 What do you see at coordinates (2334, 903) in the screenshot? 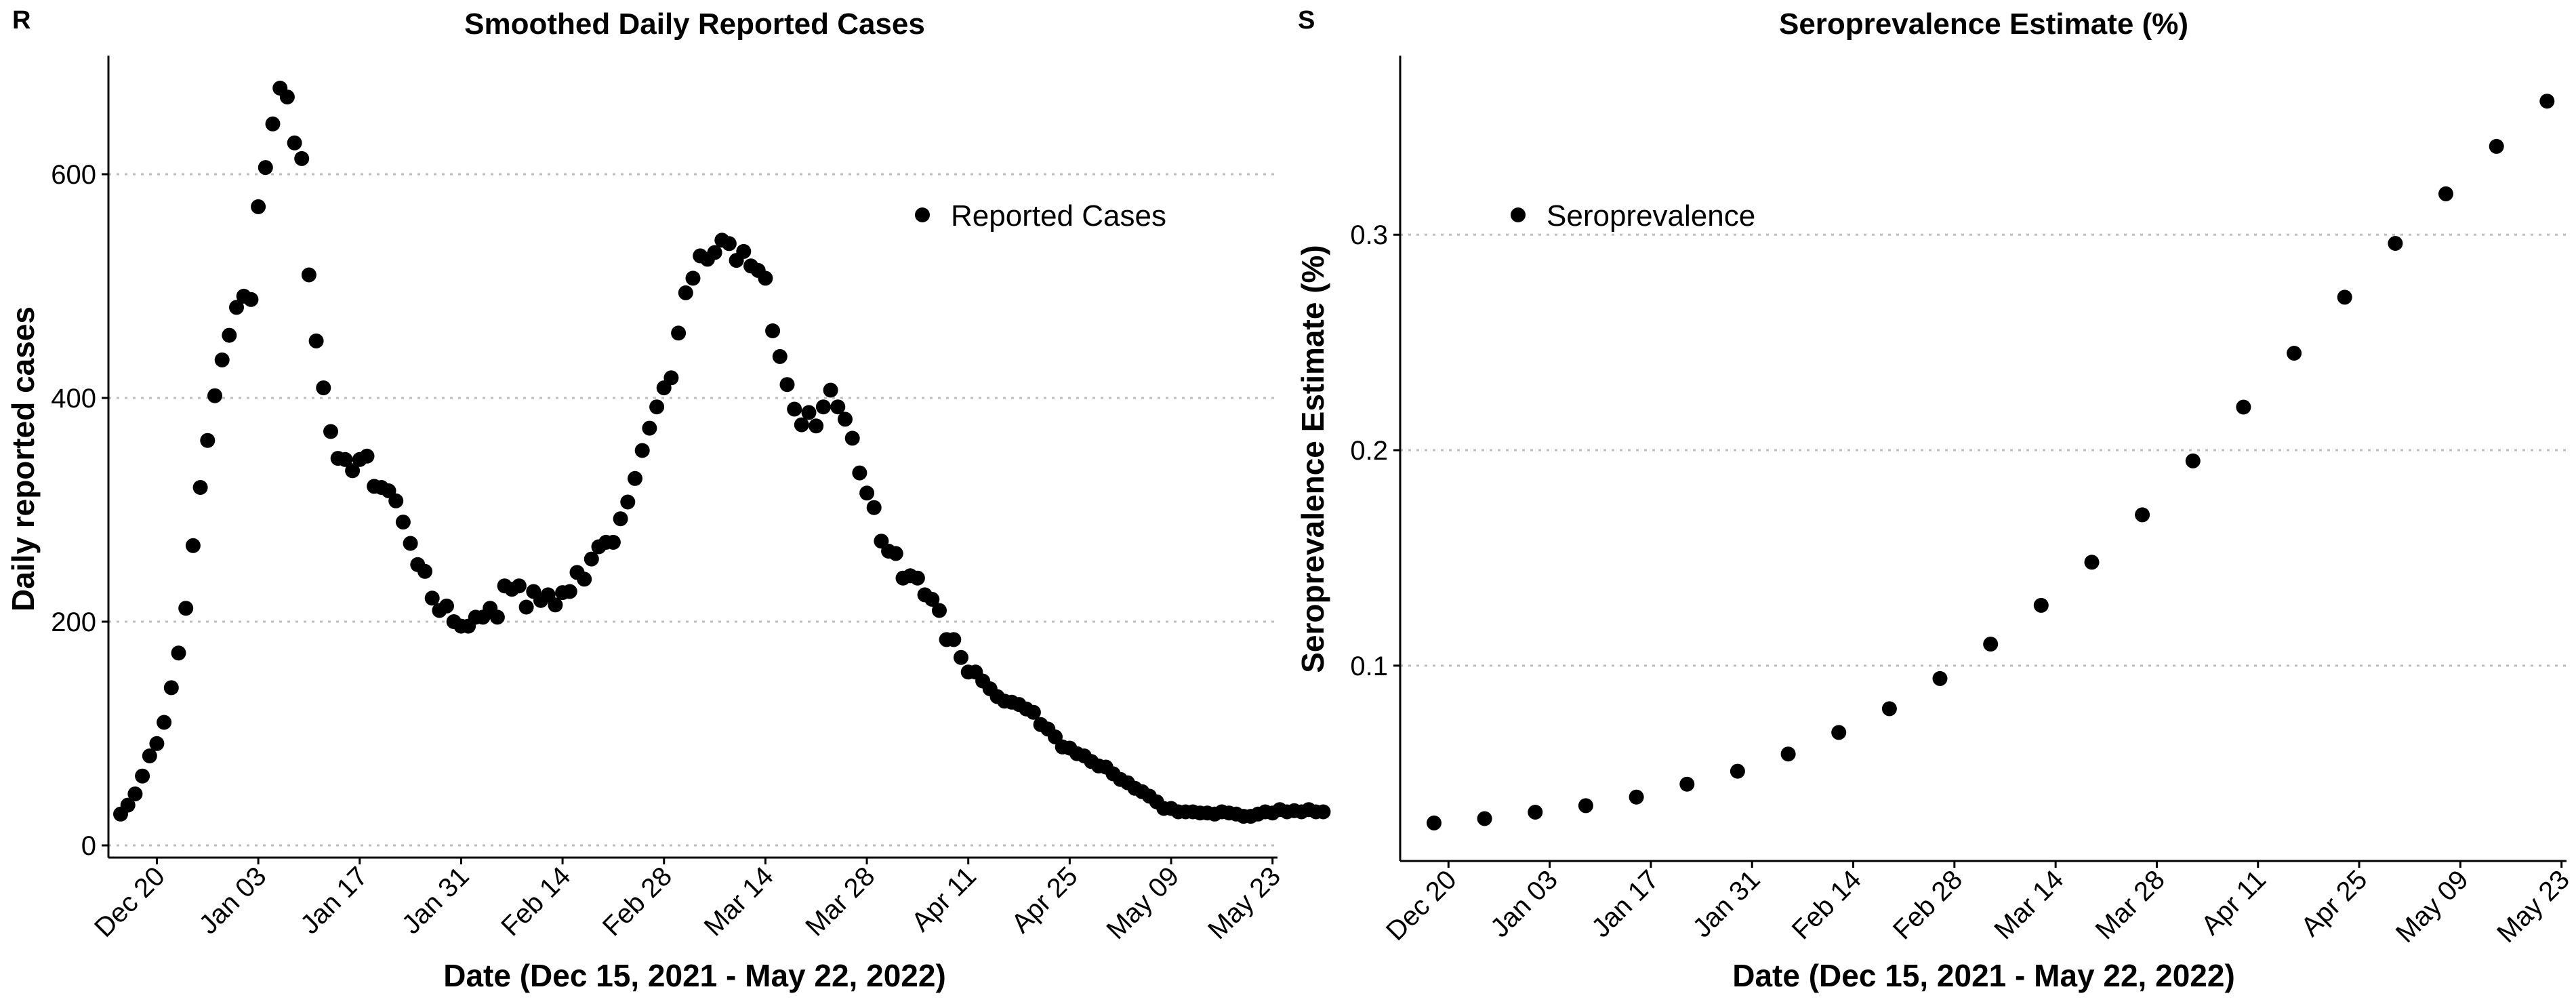
I see `x-tick-label: Apr 25` at bounding box center [2334, 903].